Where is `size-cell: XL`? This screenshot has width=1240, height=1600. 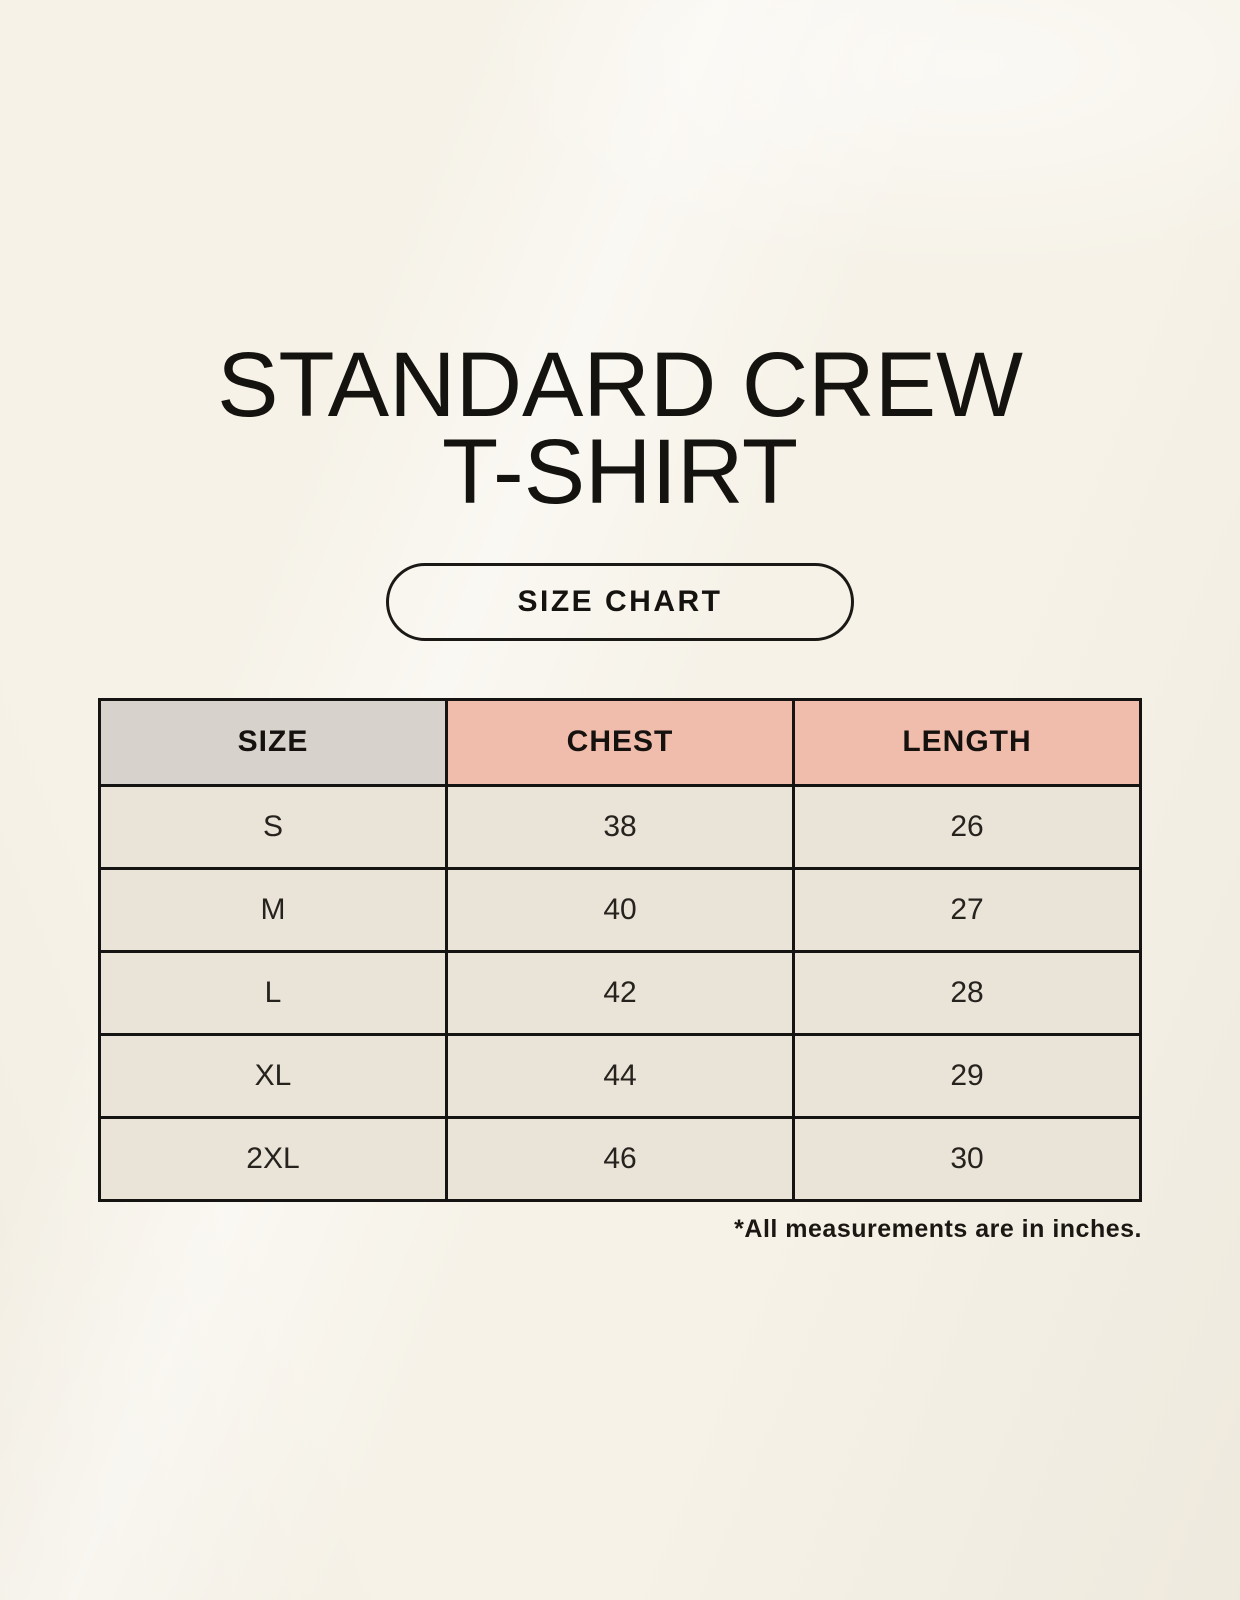 size-cell: XL is located at coordinates (273, 1075).